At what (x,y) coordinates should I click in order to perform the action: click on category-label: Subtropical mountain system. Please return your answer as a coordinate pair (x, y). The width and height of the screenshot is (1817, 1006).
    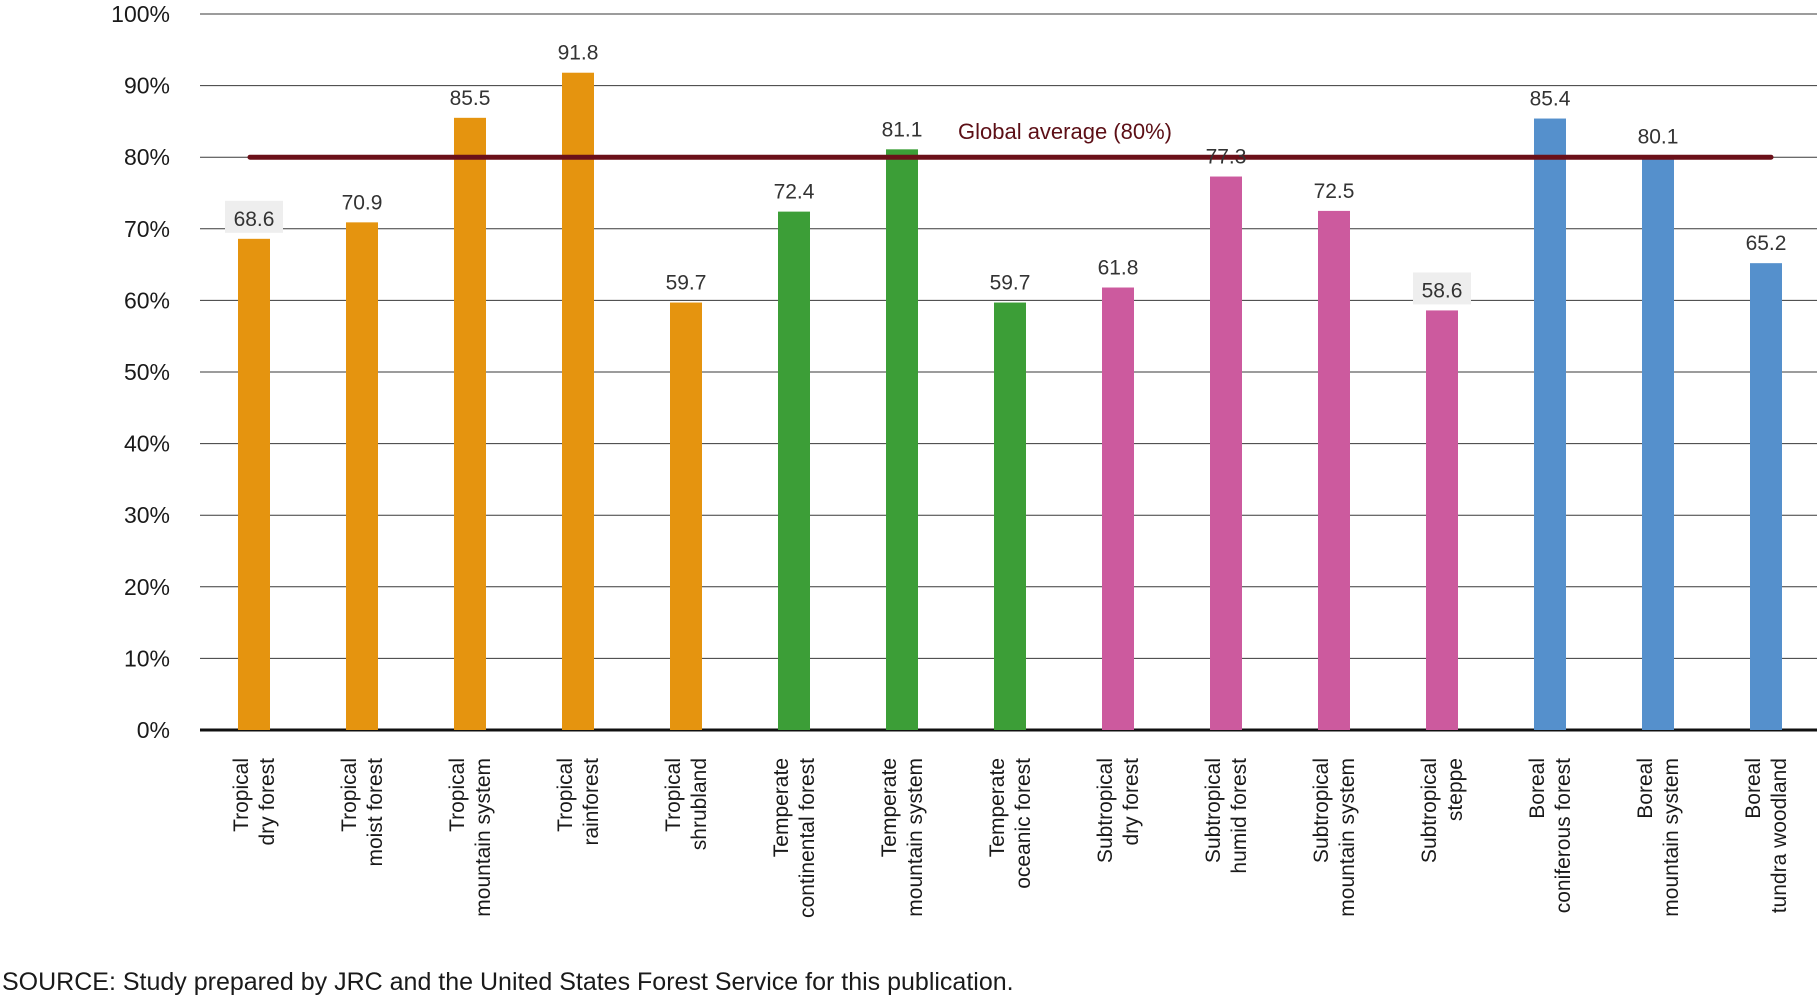
    Looking at the image, I should click on (1334, 837).